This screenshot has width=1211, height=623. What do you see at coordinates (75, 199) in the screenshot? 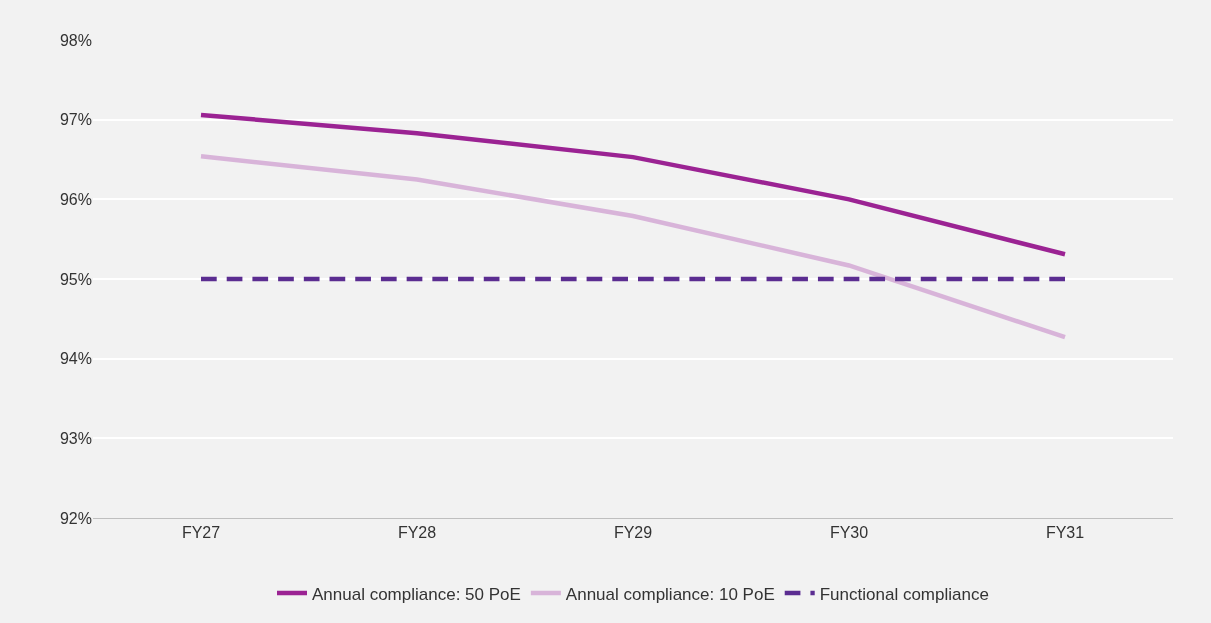
I see `y-tick-label: 96%` at bounding box center [75, 199].